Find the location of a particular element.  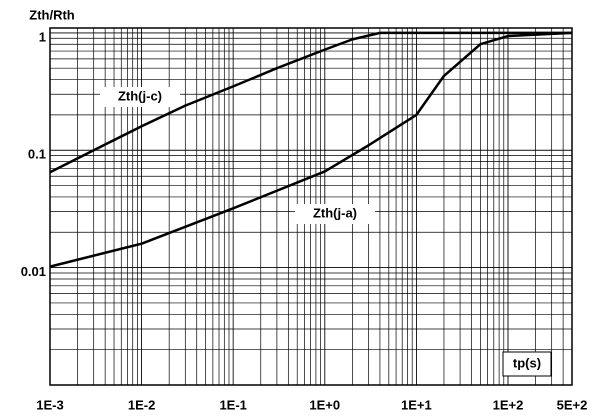

series-label: Zth(j-c) is located at coordinates (140, 95).